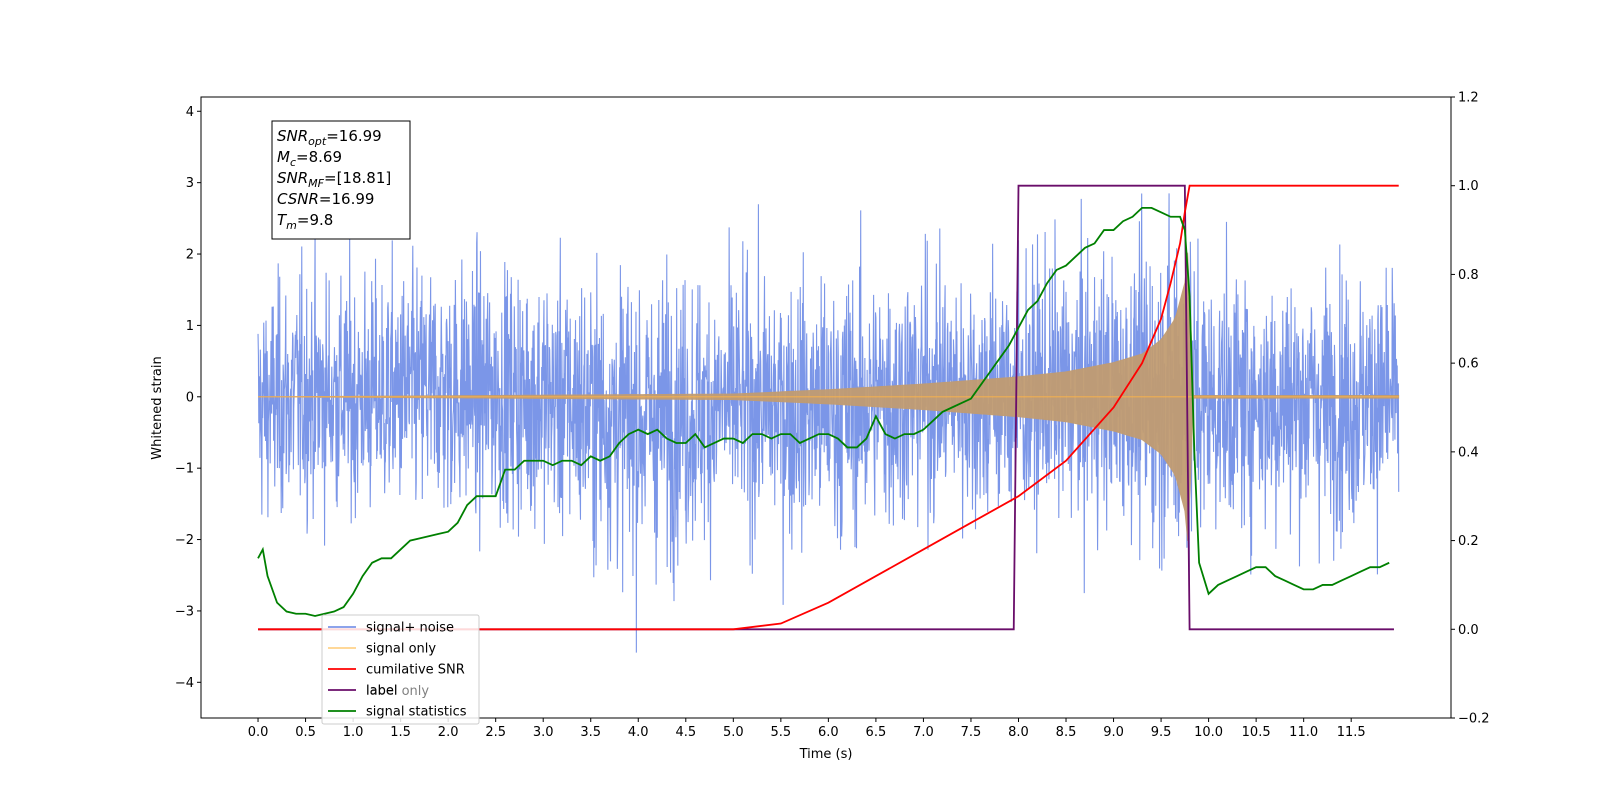 The width and height of the screenshot is (1600, 800). What do you see at coordinates (184, 469) in the screenshot?
I see `y-tick-label: −1` at bounding box center [184, 469].